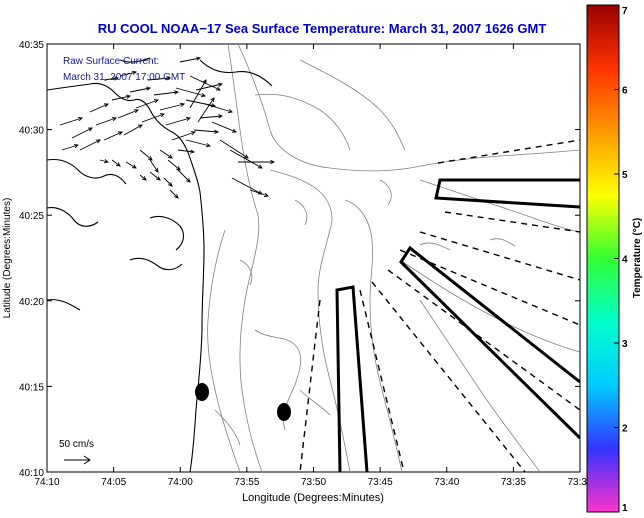 The width and height of the screenshot is (644, 518). Describe the element at coordinates (31, 473) in the screenshot. I see `y-tick-label: 40:10` at that location.